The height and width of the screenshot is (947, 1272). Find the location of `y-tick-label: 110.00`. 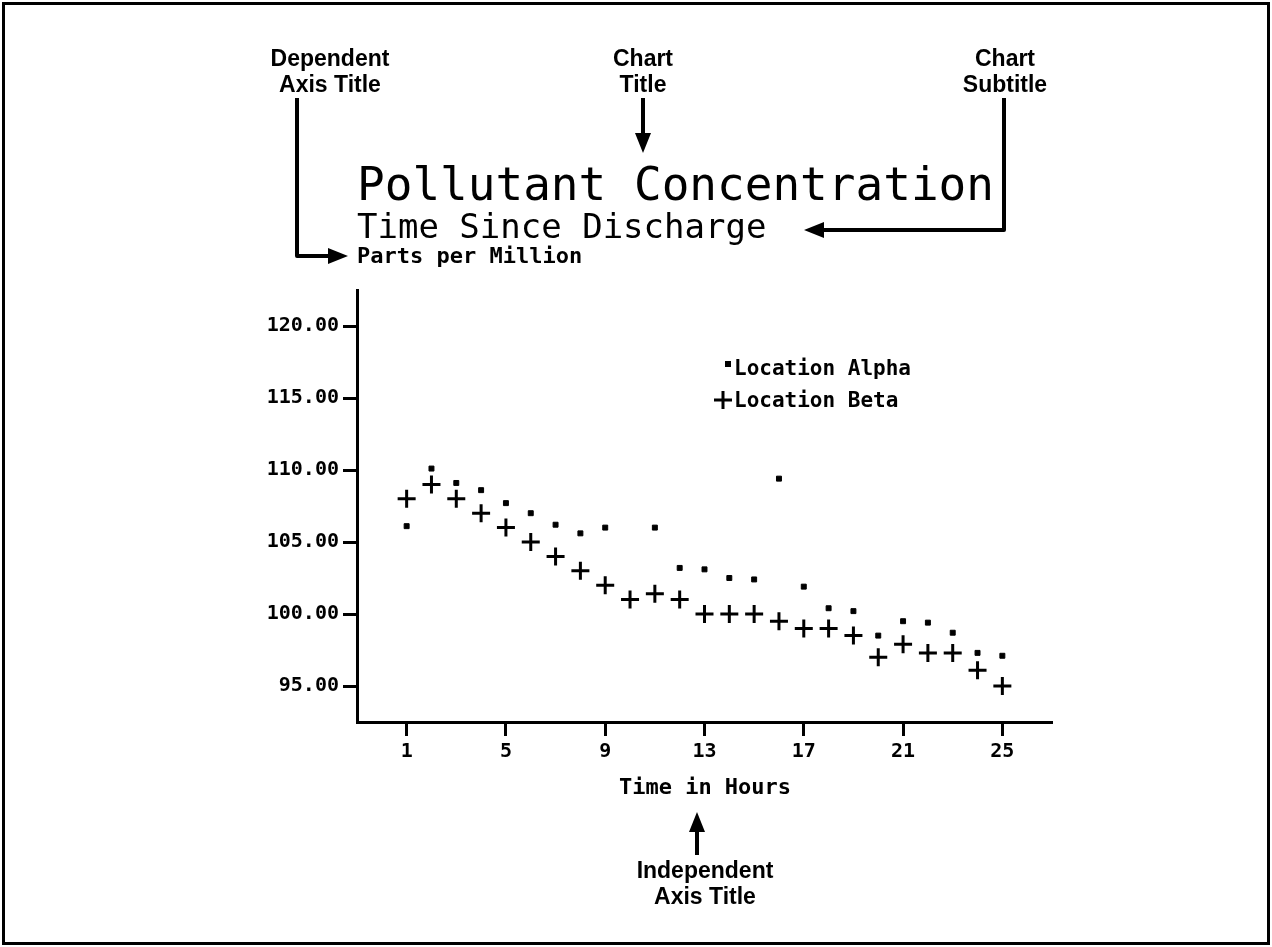

y-tick-label: 110.00 is located at coordinates (302, 468).